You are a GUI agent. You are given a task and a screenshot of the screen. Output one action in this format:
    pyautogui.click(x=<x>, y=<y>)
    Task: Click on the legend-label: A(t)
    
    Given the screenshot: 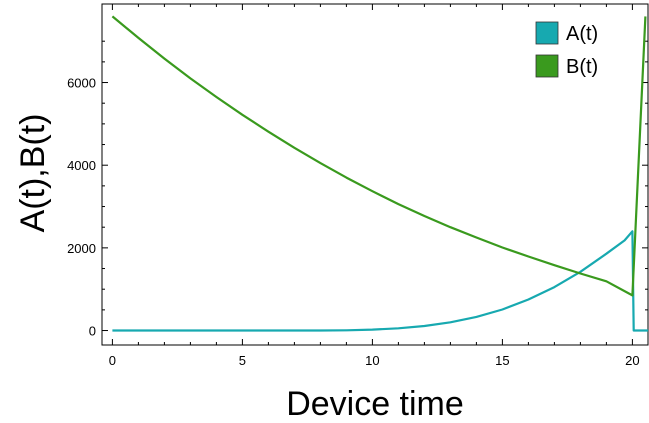 What is the action you would take?
    pyautogui.click(x=582, y=34)
    